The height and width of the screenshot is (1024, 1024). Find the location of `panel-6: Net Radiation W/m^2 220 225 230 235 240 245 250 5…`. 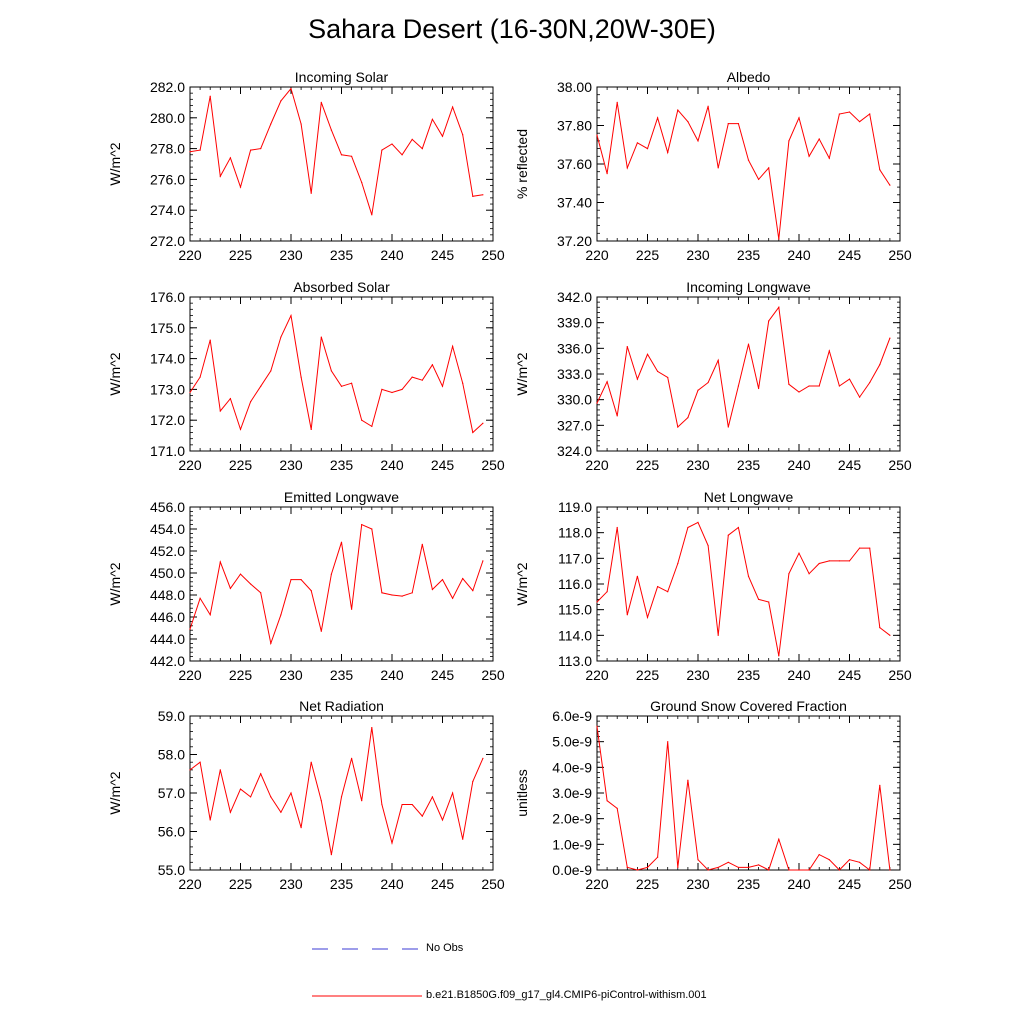

panel-6: Net Radiation W/m^2 220 225 230 235 240 245 250 5… is located at coordinates (306, 795).